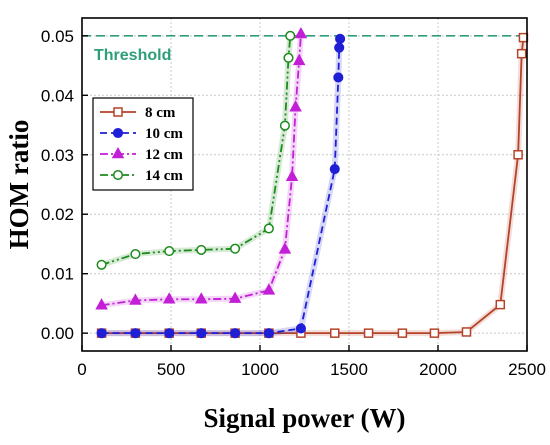 The image size is (550, 445). Describe the element at coordinates (57, 155) in the screenshot. I see `y-tick-label: 0.03` at that location.